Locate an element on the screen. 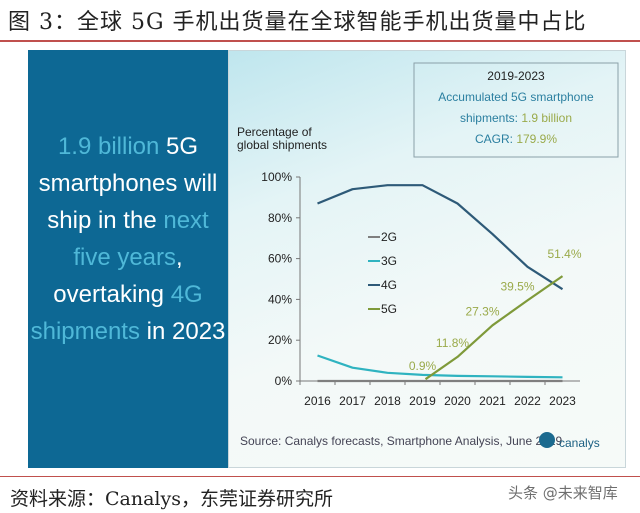 This screenshot has width=640, height=513. legend-label-2g: 2G is located at coordinates (389, 237).